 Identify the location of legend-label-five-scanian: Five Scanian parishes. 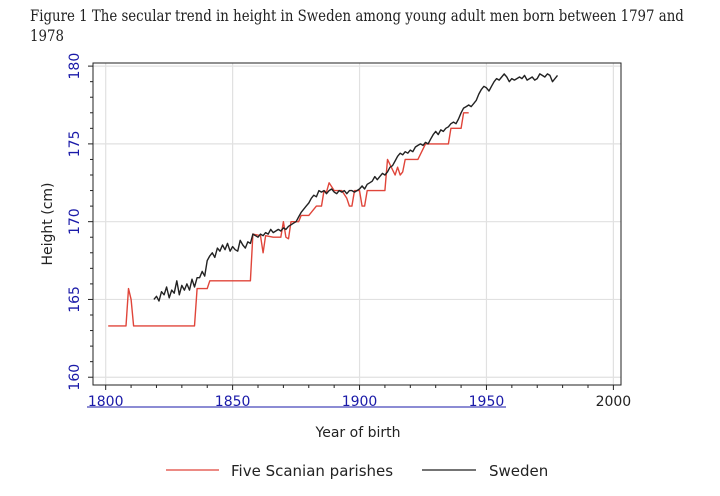
(312, 471).